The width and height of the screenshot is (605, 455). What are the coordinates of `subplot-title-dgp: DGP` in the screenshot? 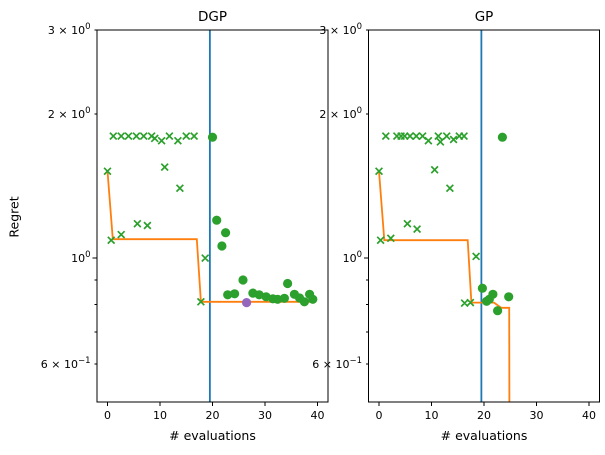 It's located at (212, 17).